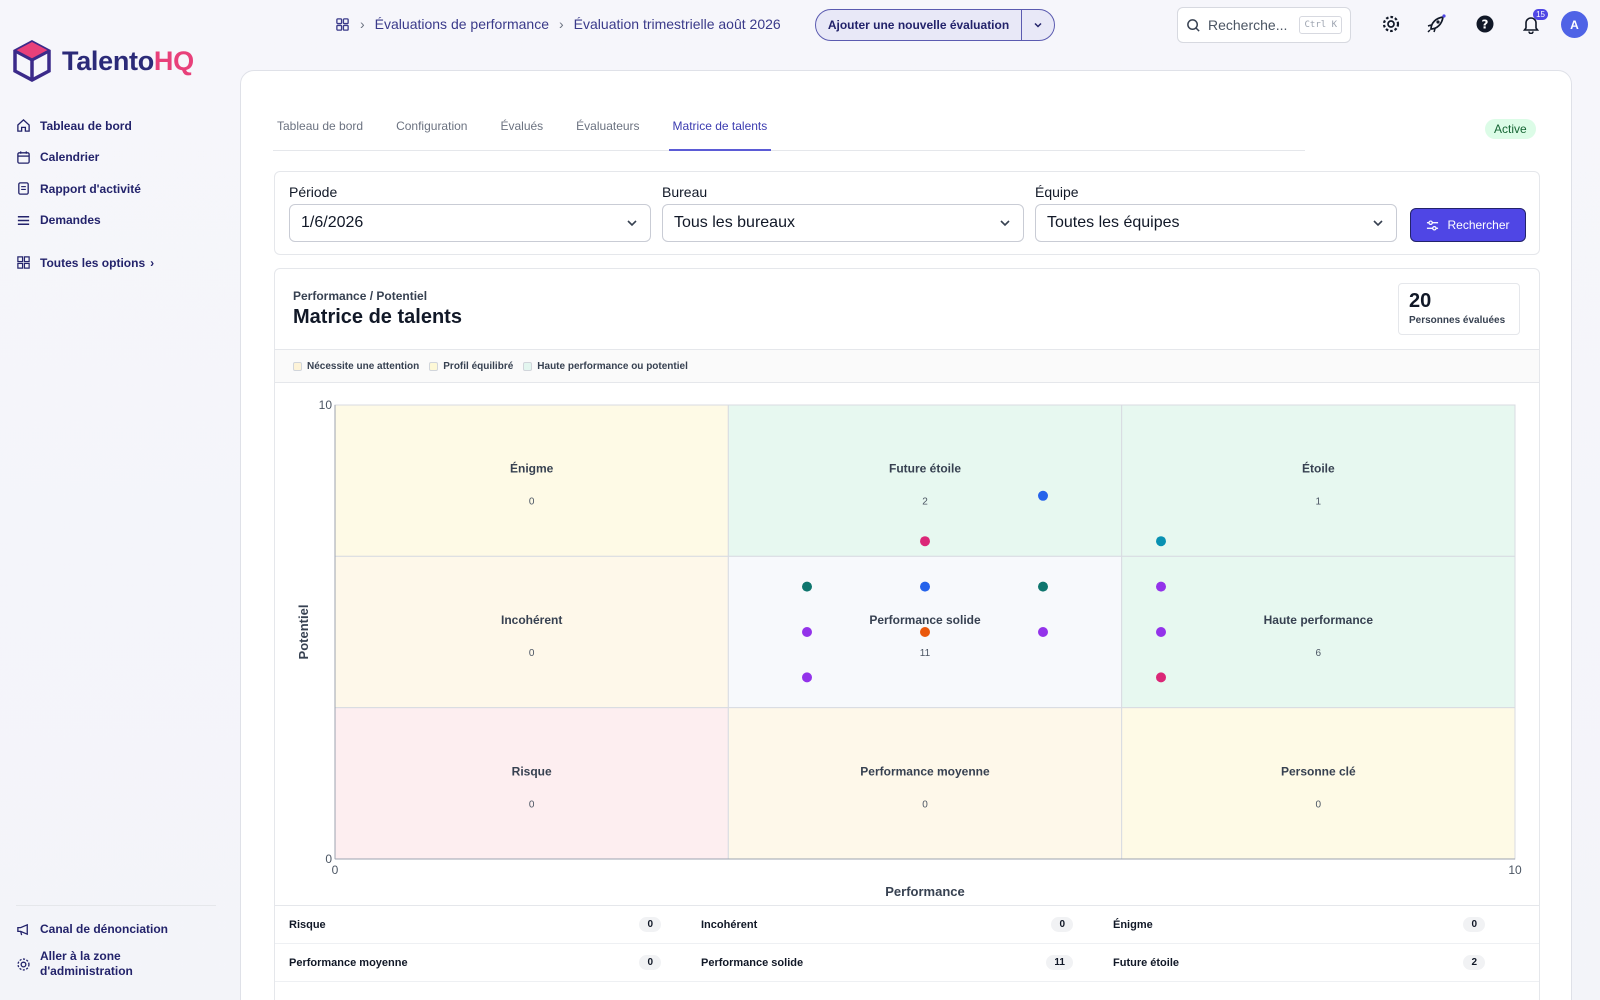 This screenshot has width=1600, height=1000. What do you see at coordinates (461, 24) in the screenshot?
I see `breadcrumb-performance-reviews: Évaluations de performance` at bounding box center [461, 24].